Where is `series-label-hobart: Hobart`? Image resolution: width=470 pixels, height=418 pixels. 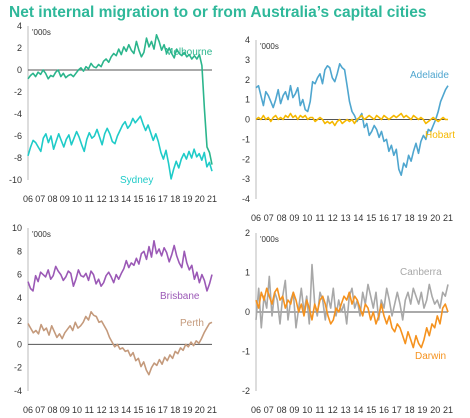 series-label-hobart: Hobart is located at coordinates (440, 135).